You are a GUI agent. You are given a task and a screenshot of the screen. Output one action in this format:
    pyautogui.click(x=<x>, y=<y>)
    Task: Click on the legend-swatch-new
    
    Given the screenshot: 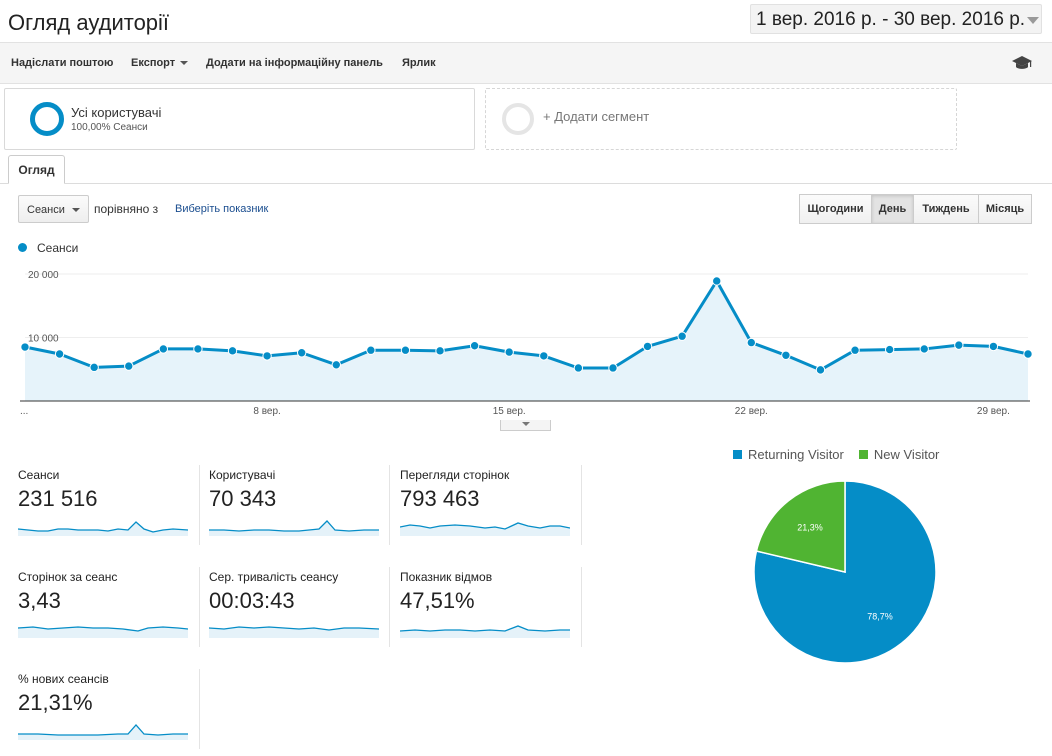 What is the action you would take?
    pyautogui.click(x=863, y=454)
    